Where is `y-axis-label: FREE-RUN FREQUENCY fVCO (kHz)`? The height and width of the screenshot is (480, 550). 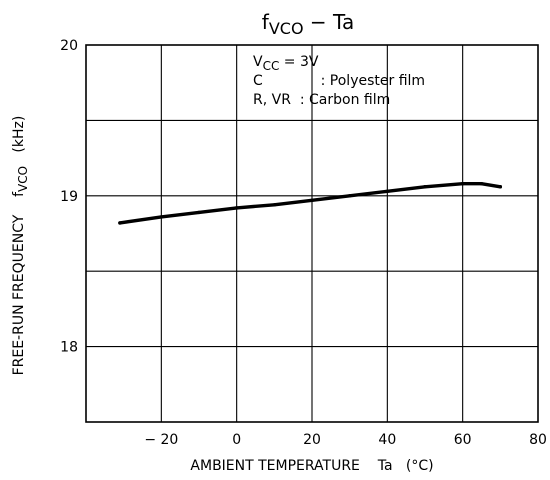 y-axis-label: FREE-RUN FREQUENCY fVCO (kHz) is located at coordinates (20, 249).